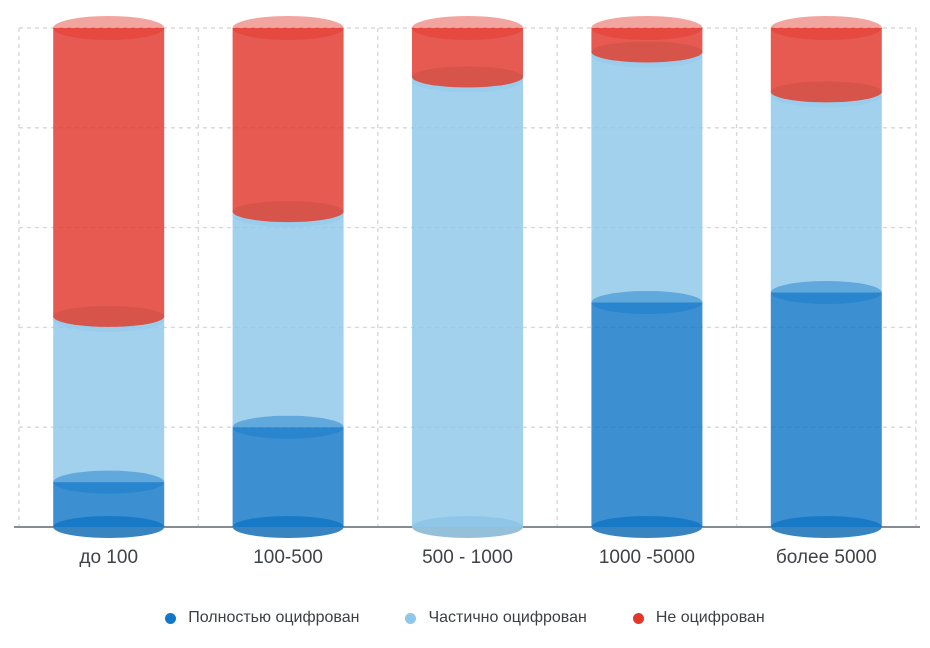  Describe the element at coordinates (507, 617) in the screenshot. I see `legend-label: Частично оцифрован` at that location.